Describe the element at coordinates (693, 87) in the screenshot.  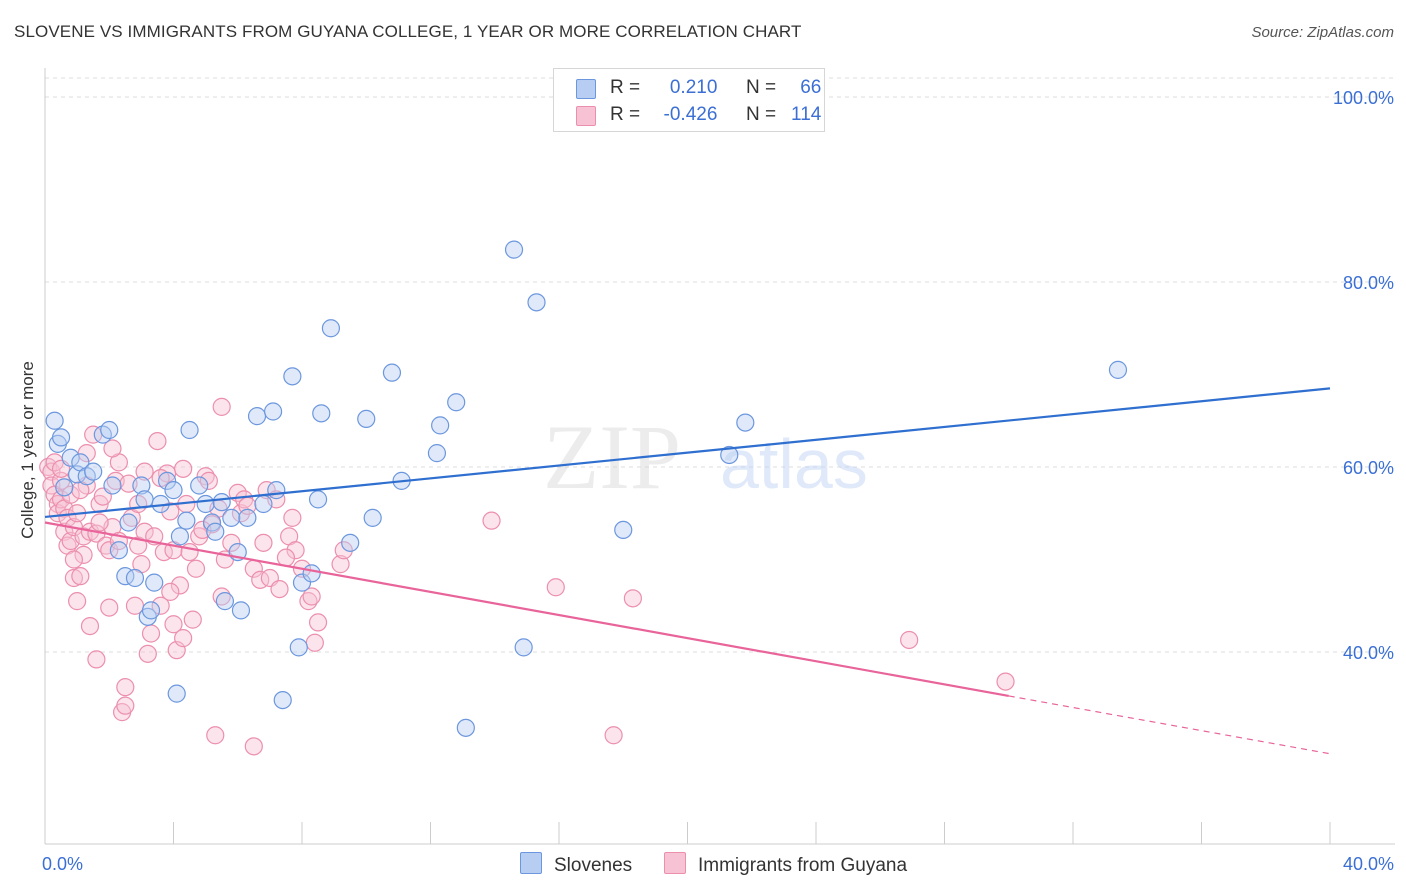
I see `legend-r-value: 0.210` at that location.